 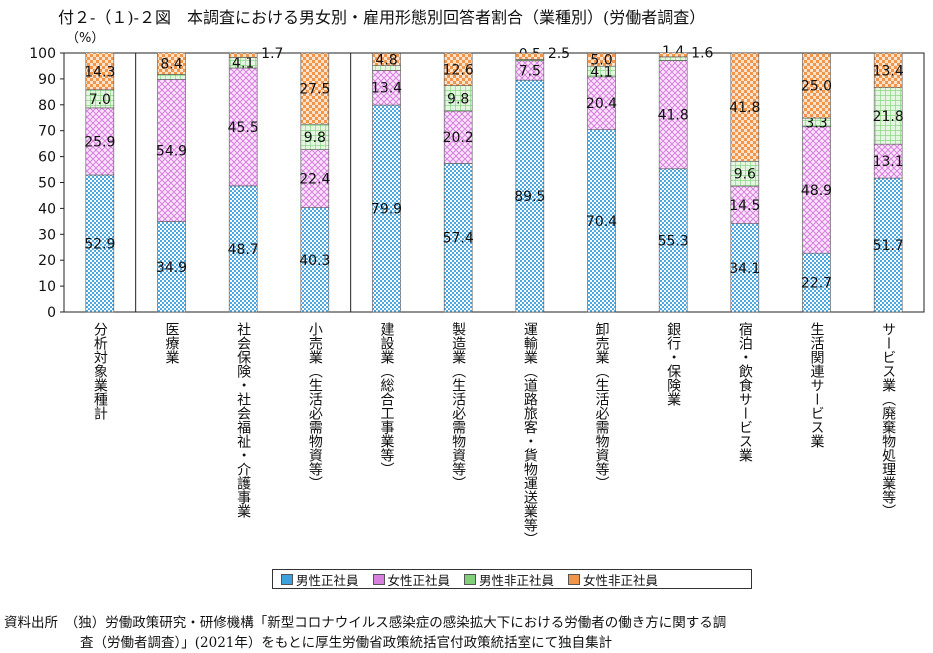 I want to click on data-label: 7.0, so click(x=100, y=100).